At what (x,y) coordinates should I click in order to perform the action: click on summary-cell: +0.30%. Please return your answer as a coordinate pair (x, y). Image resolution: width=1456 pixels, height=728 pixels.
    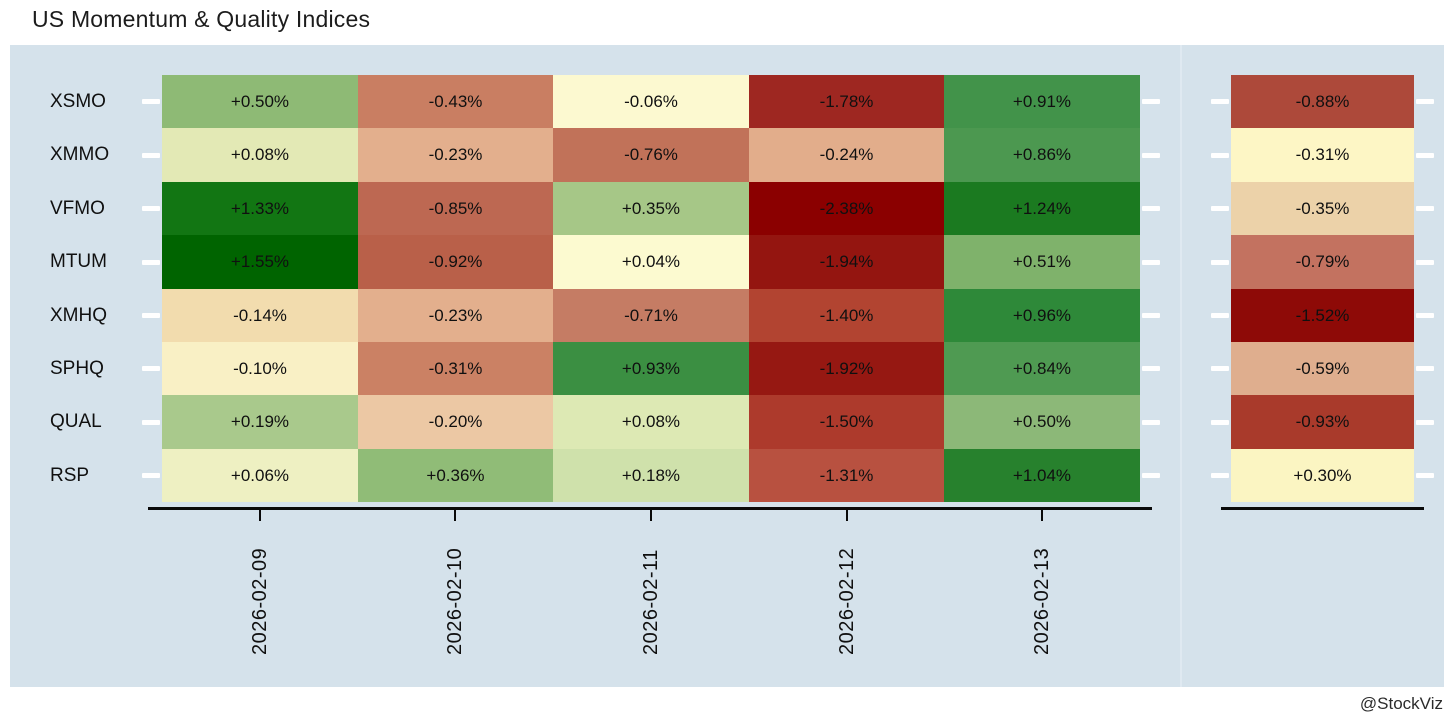
    Looking at the image, I should click on (1322, 475).